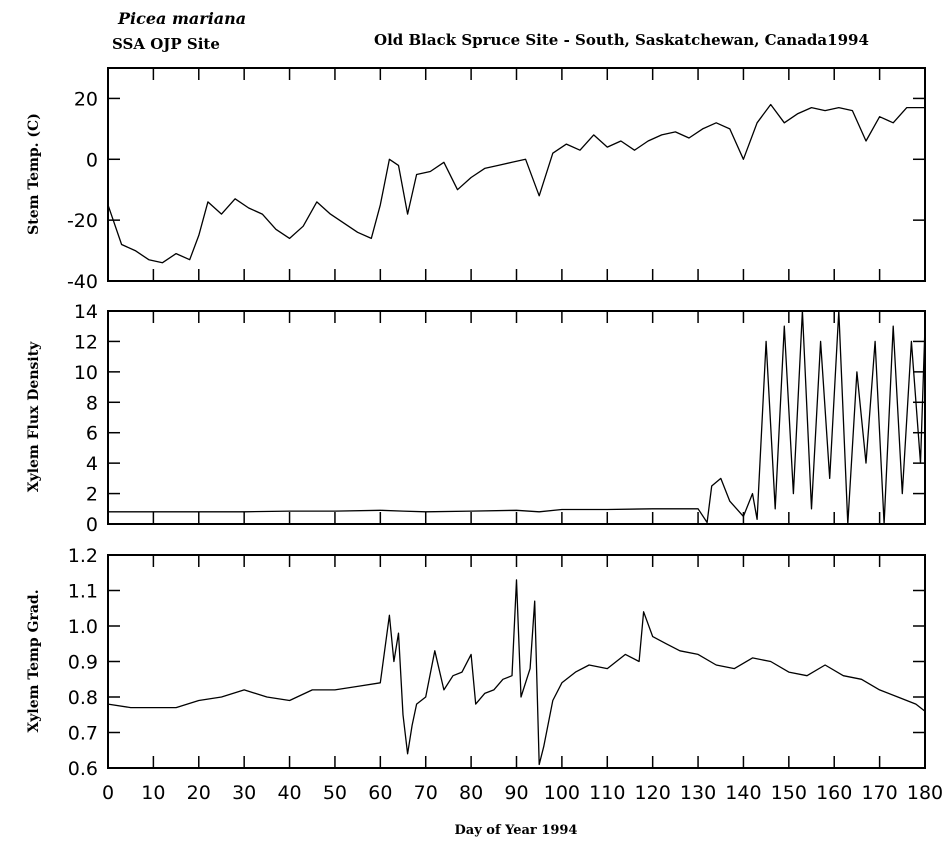 This screenshot has width=948, height=842. Describe the element at coordinates (698, 793) in the screenshot. I see `x-tick-label: 130` at that location.